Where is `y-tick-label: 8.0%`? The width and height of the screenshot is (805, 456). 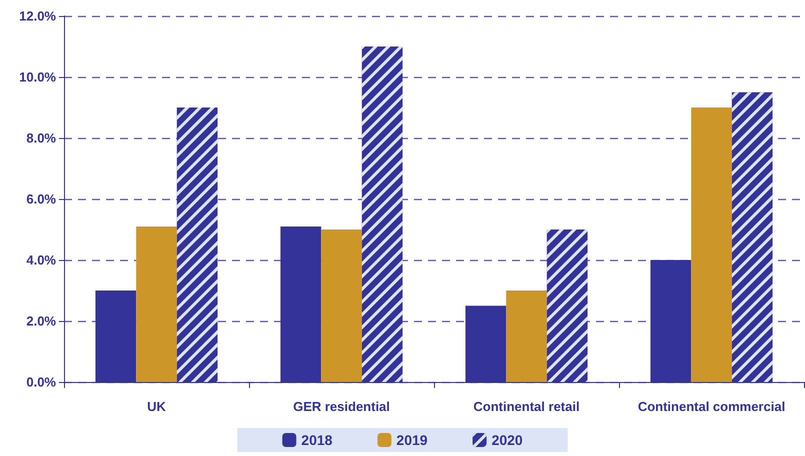
y-tick-label: 8.0% is located at coordinates (41, 138).